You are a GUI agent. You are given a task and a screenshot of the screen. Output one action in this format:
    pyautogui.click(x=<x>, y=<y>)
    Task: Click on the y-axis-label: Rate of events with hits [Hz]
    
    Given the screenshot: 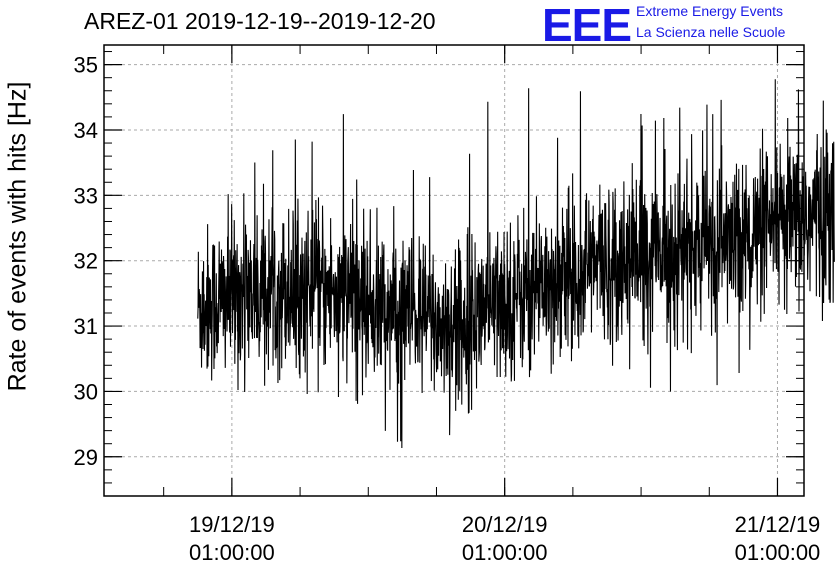 What is the action you would take?
    pyautogui.click(x=17, y=236)
    